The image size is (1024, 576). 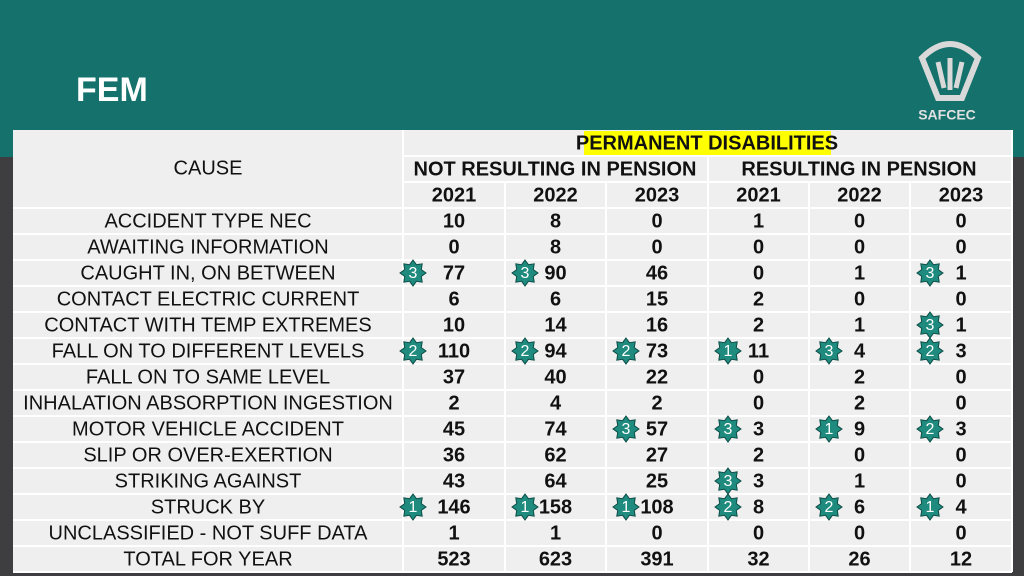 I want to click on cell-value: 15, so click(x=657, y=299).